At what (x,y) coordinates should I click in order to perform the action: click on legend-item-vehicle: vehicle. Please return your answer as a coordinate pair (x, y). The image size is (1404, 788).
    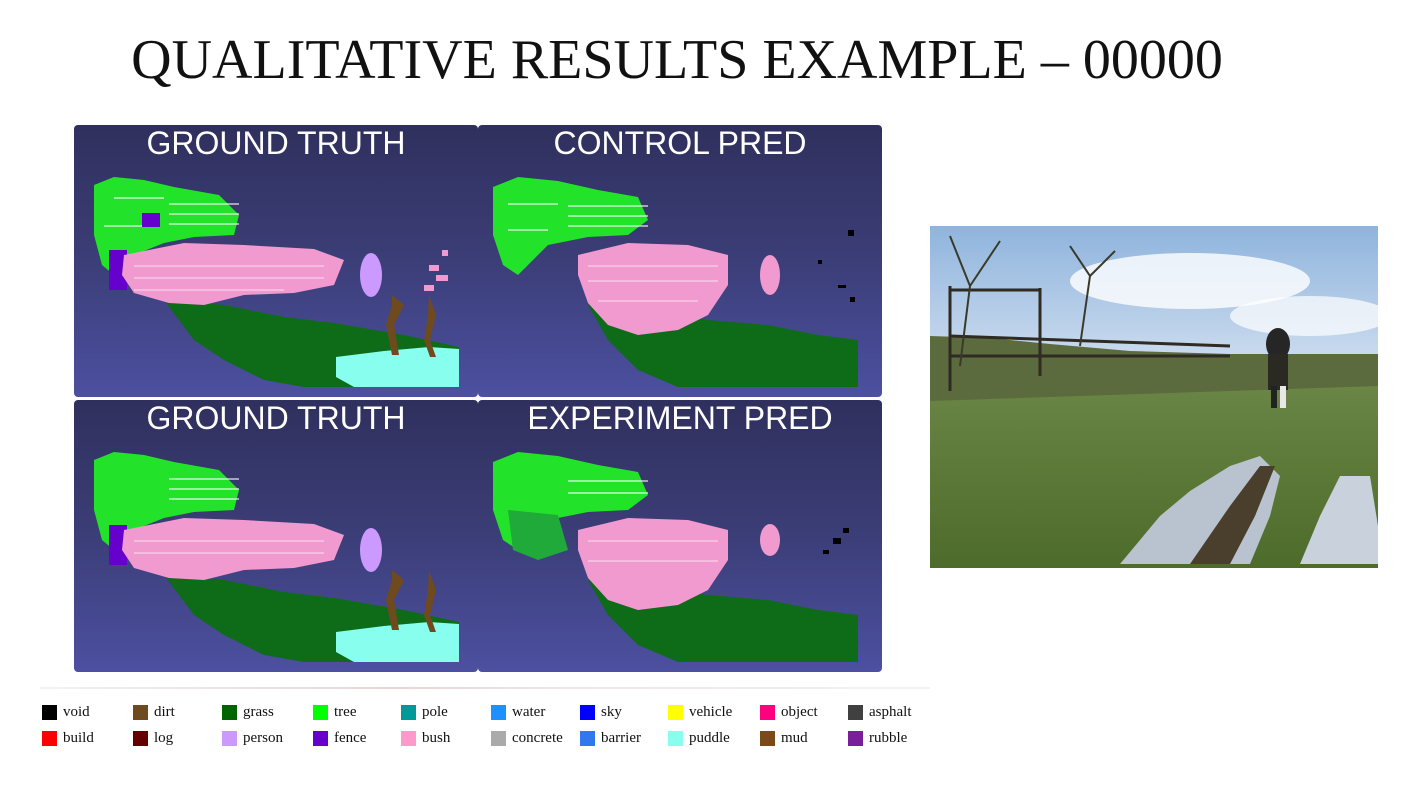
    Looking at the image, I should click on (700, 712).